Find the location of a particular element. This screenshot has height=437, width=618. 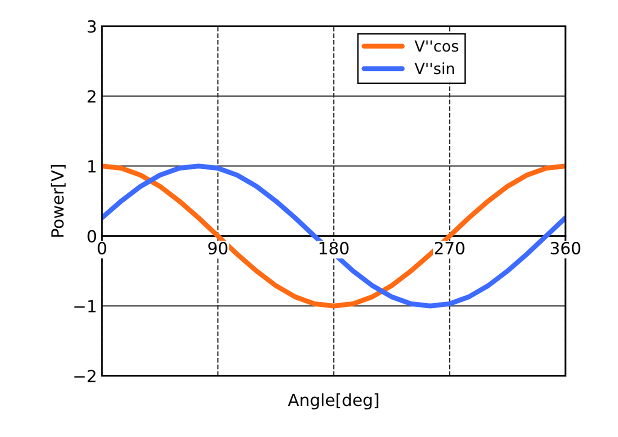

y-tick-label: 2 is located at coordinates (92, 96).